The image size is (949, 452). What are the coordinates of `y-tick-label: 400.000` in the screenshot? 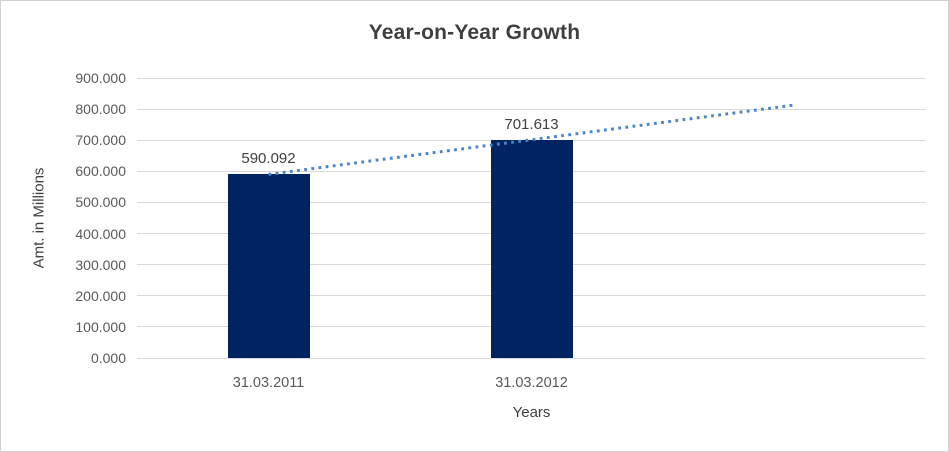 It's located at (100, 233).